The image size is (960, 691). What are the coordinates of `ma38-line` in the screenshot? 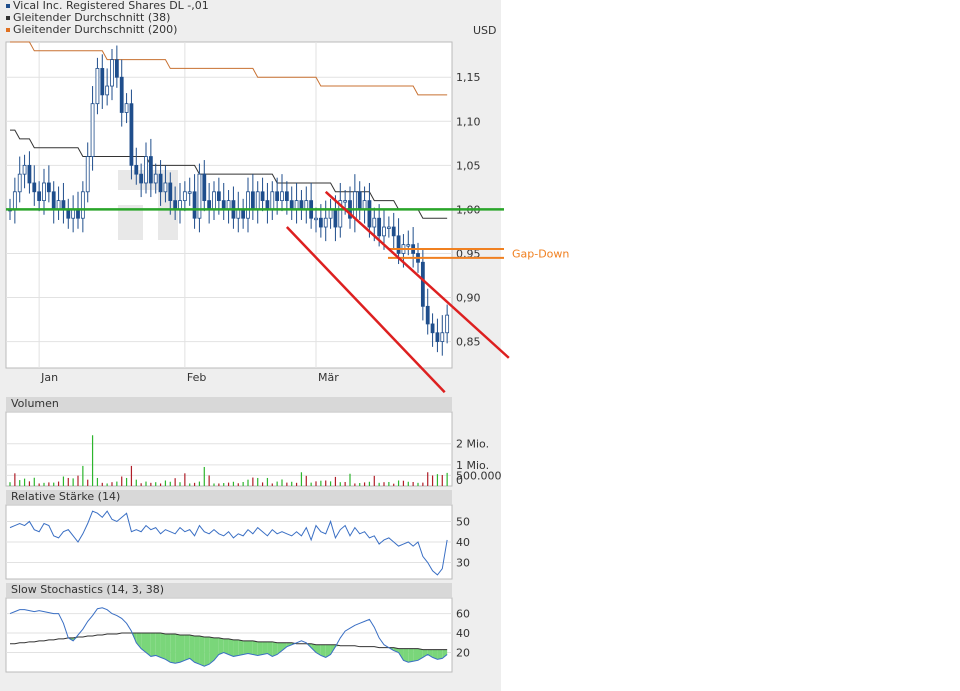 It's located at (229, 174).